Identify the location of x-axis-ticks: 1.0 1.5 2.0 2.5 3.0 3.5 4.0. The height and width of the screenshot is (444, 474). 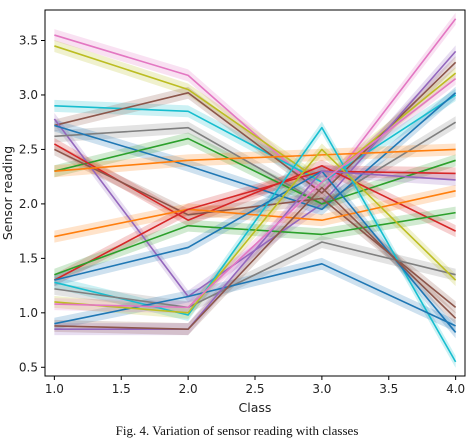
(255, 386).